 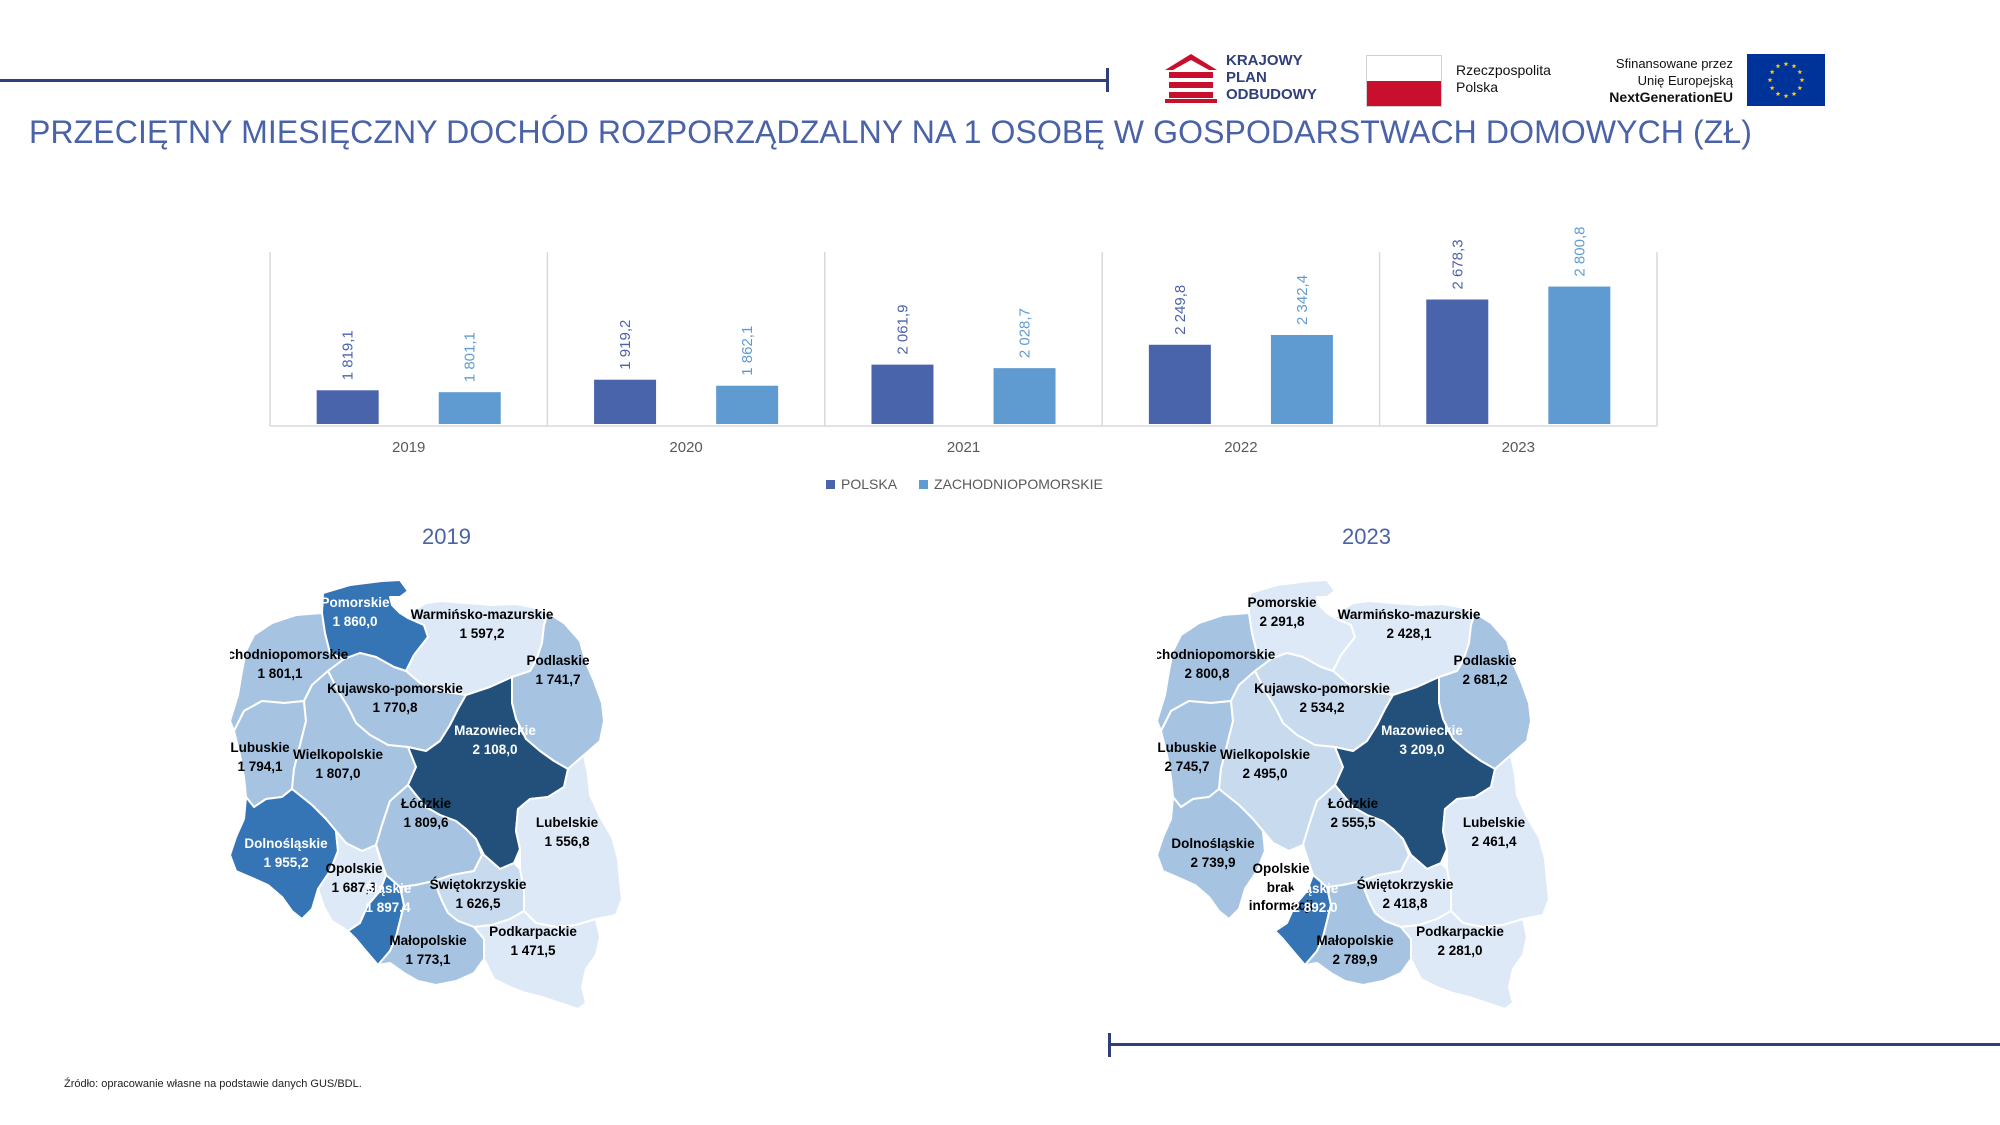 I want to click on region-value-lubelskie: 1 556,8, so click(x=567, y=841).